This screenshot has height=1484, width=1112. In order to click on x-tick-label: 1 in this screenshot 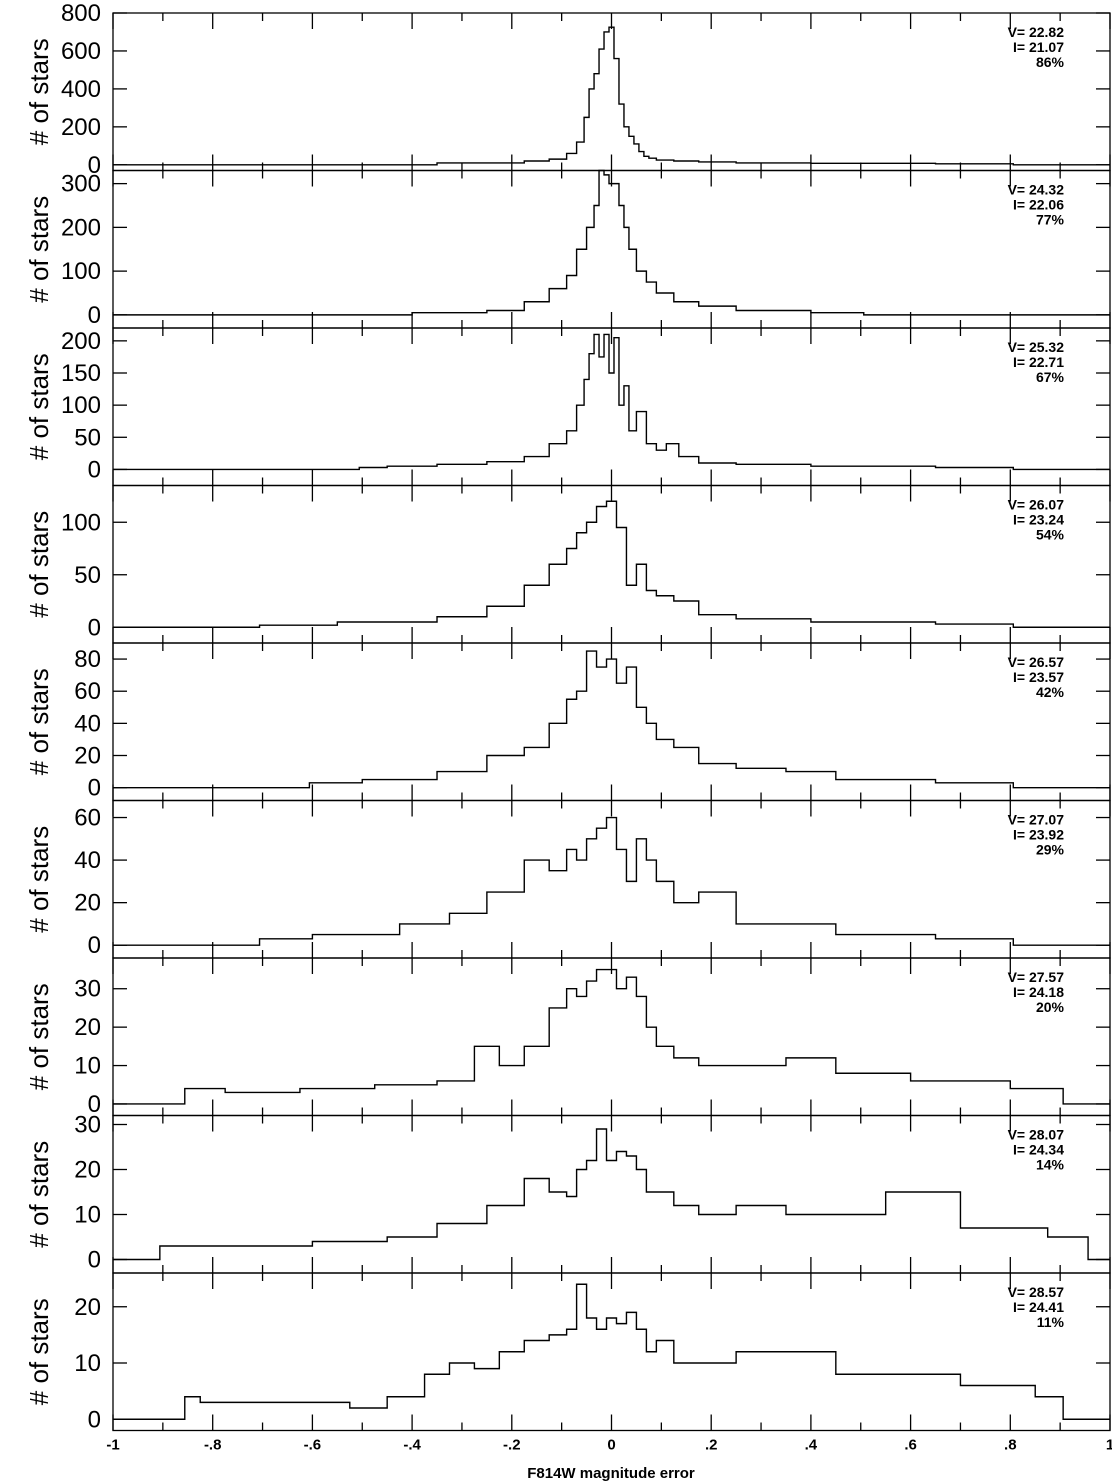, I will do `click(1109, 1445)`.